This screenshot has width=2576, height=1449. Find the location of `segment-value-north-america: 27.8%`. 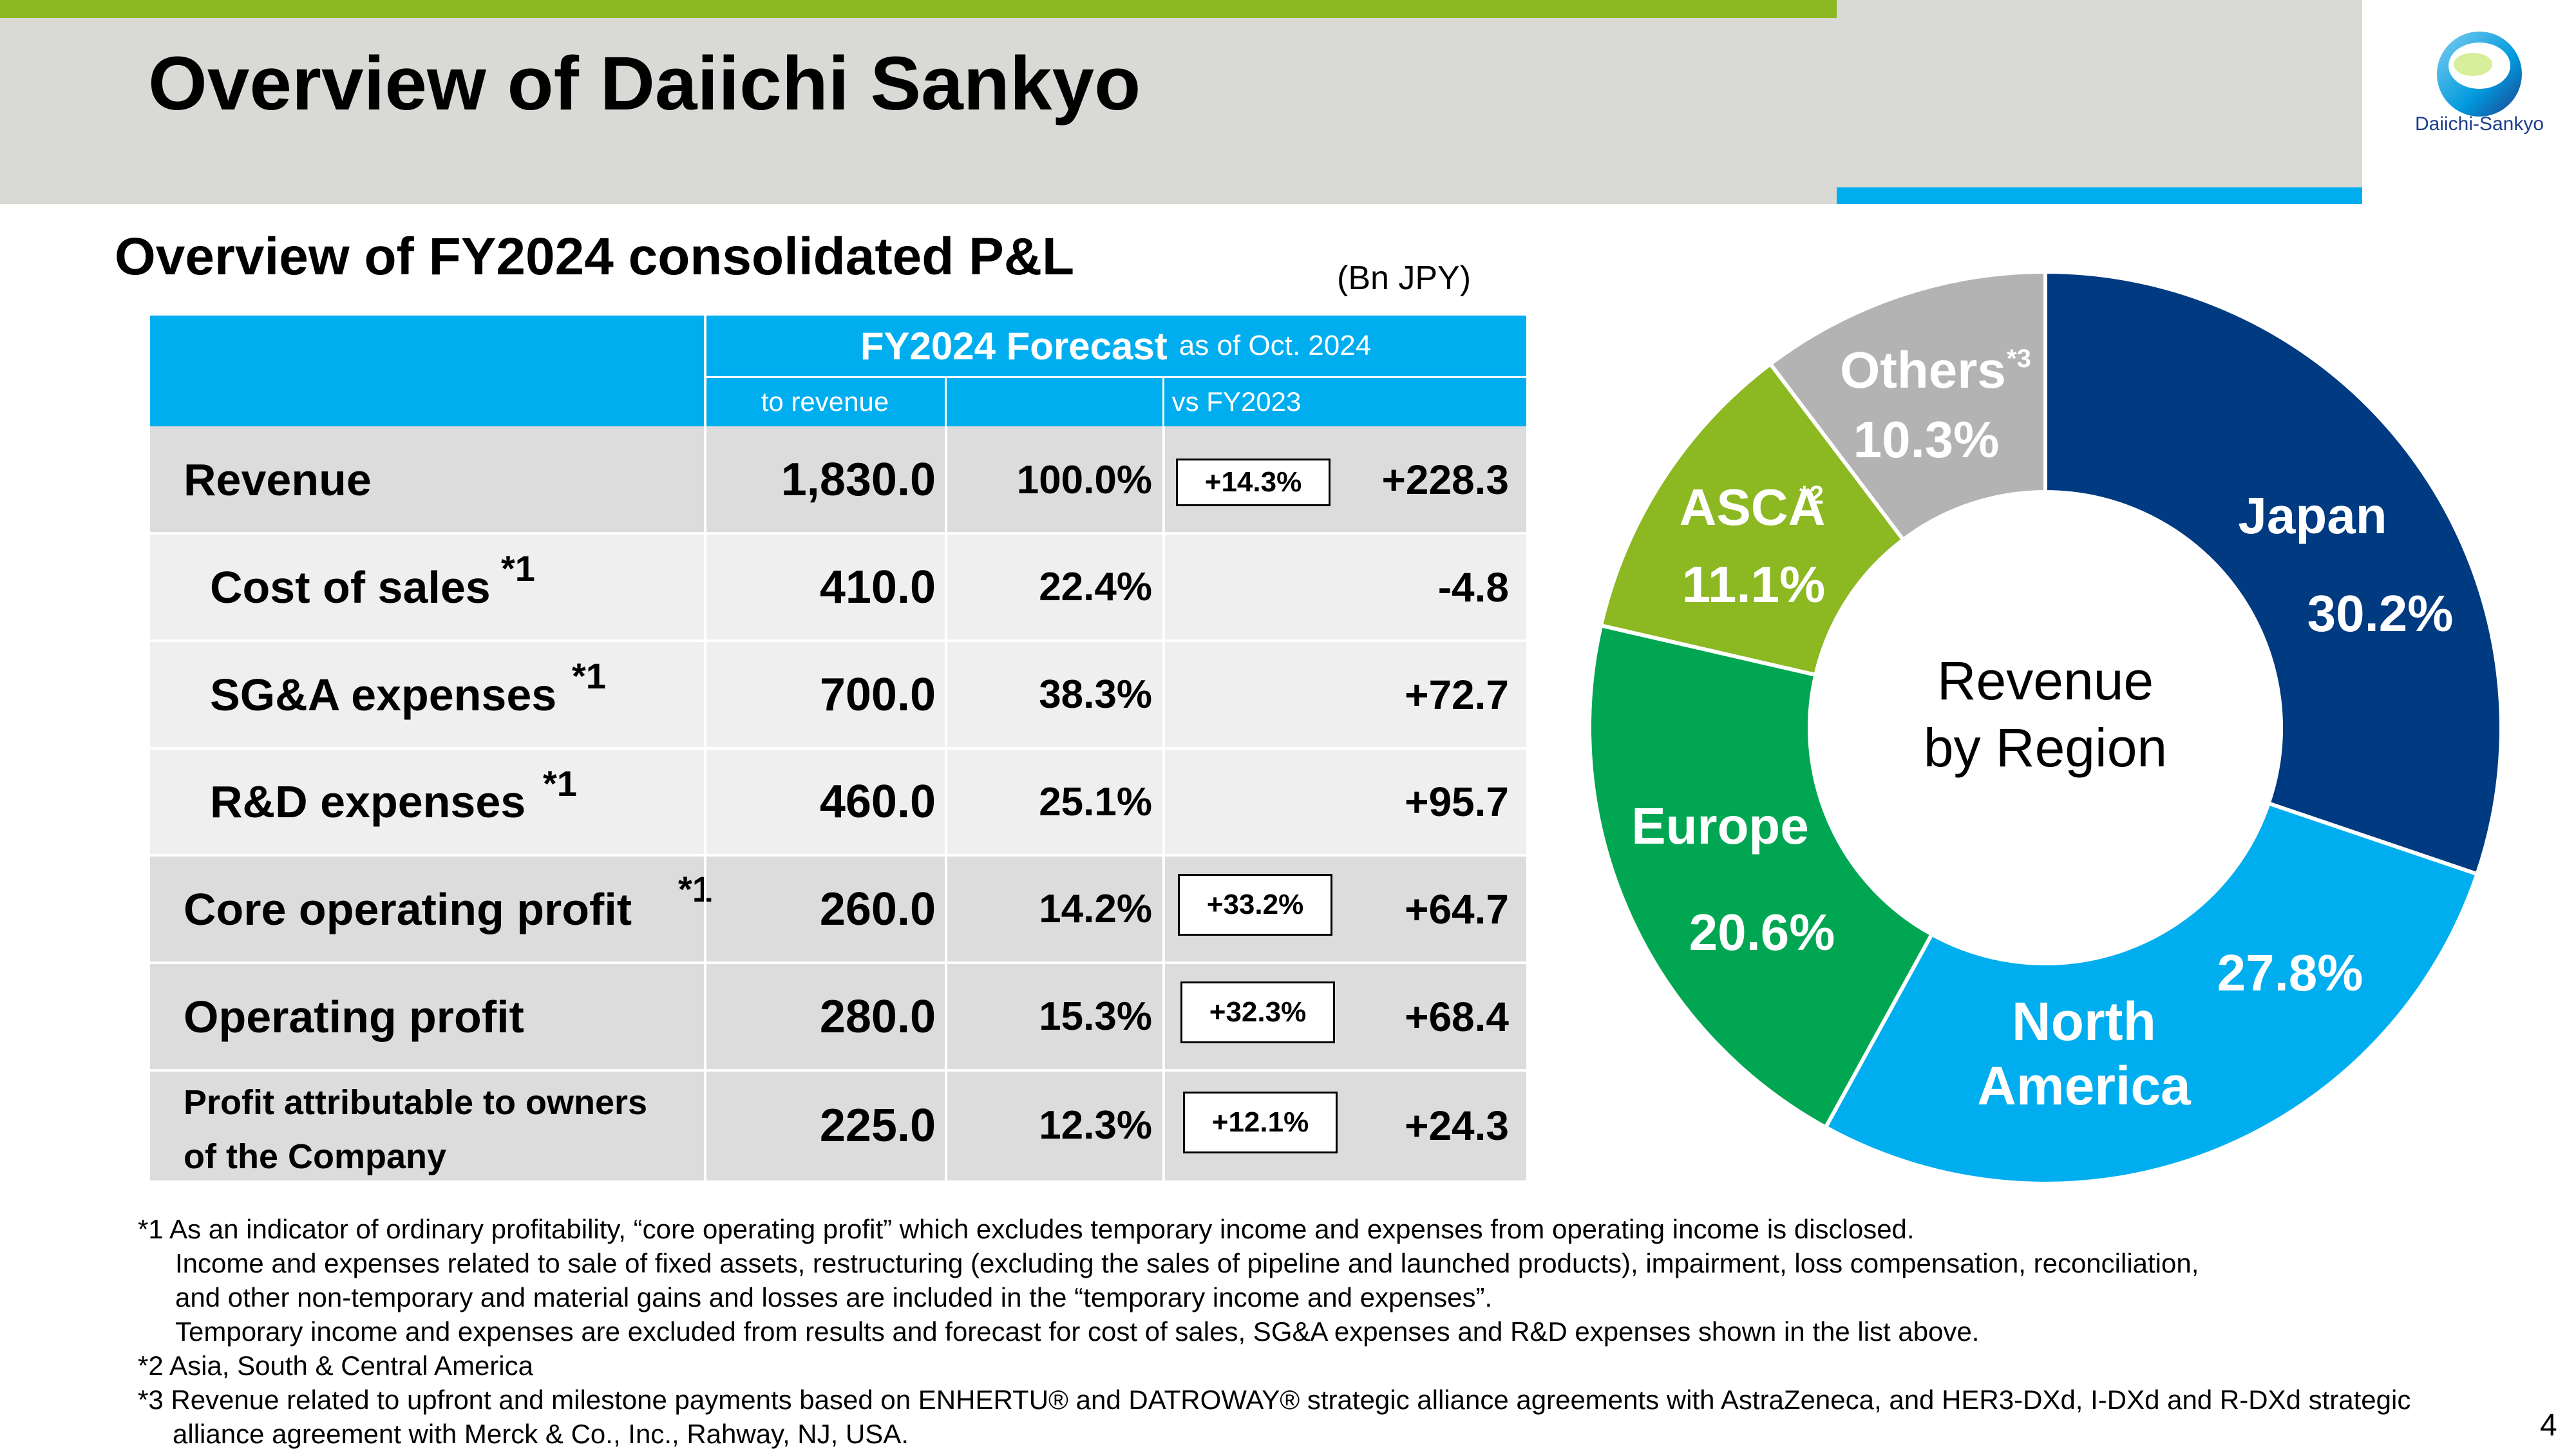

segment-value-north-america: 27.8% is located at coordinates (2290, 973).